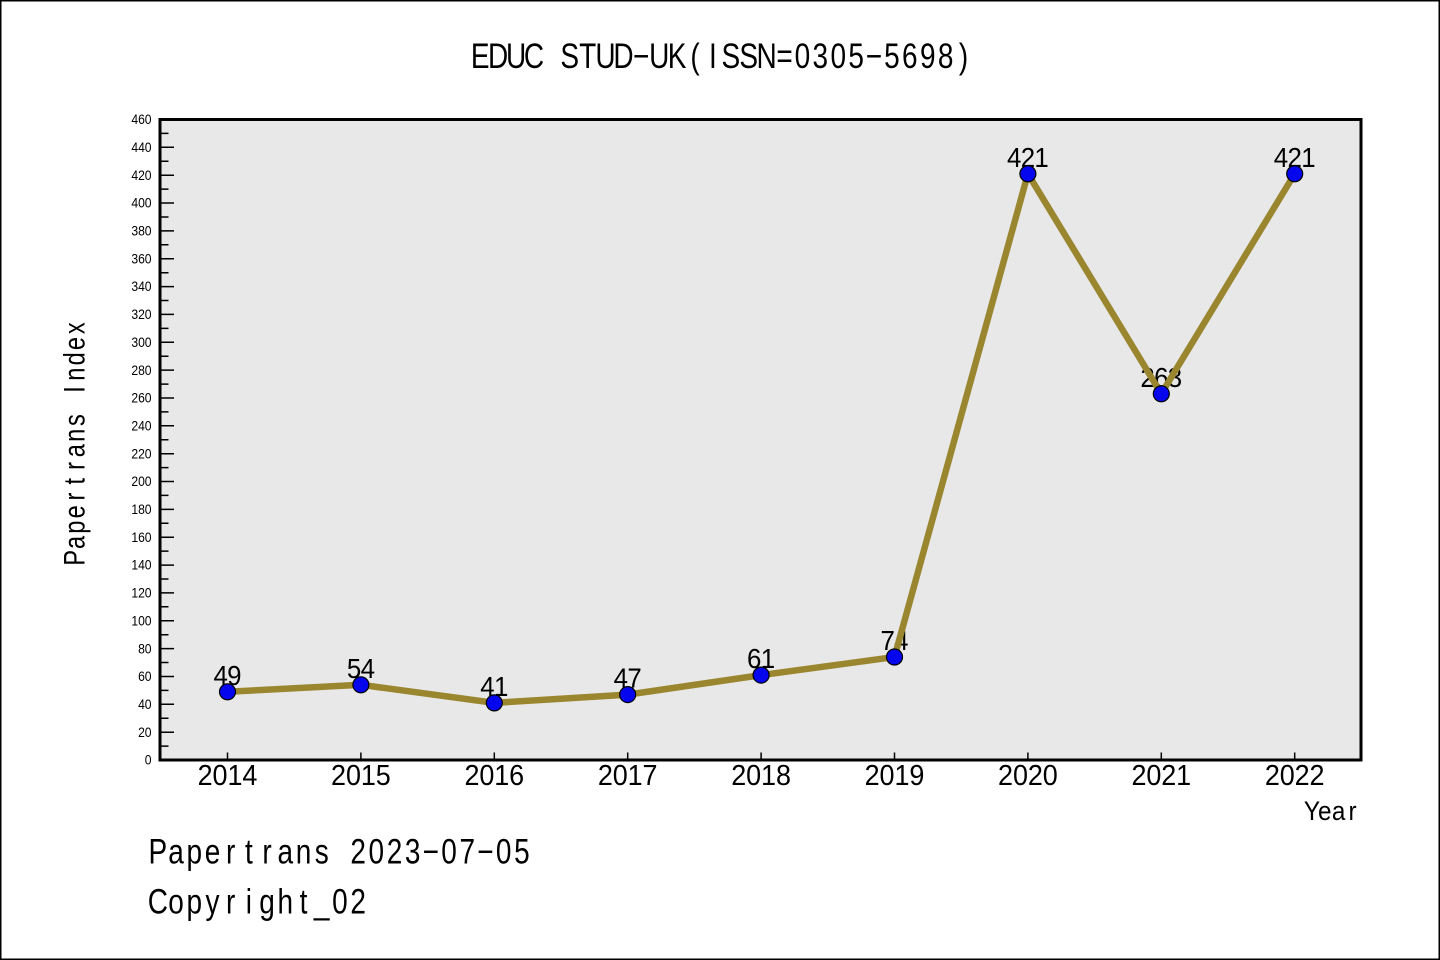  I want to click on svg-text: 400, so click(141, 203).